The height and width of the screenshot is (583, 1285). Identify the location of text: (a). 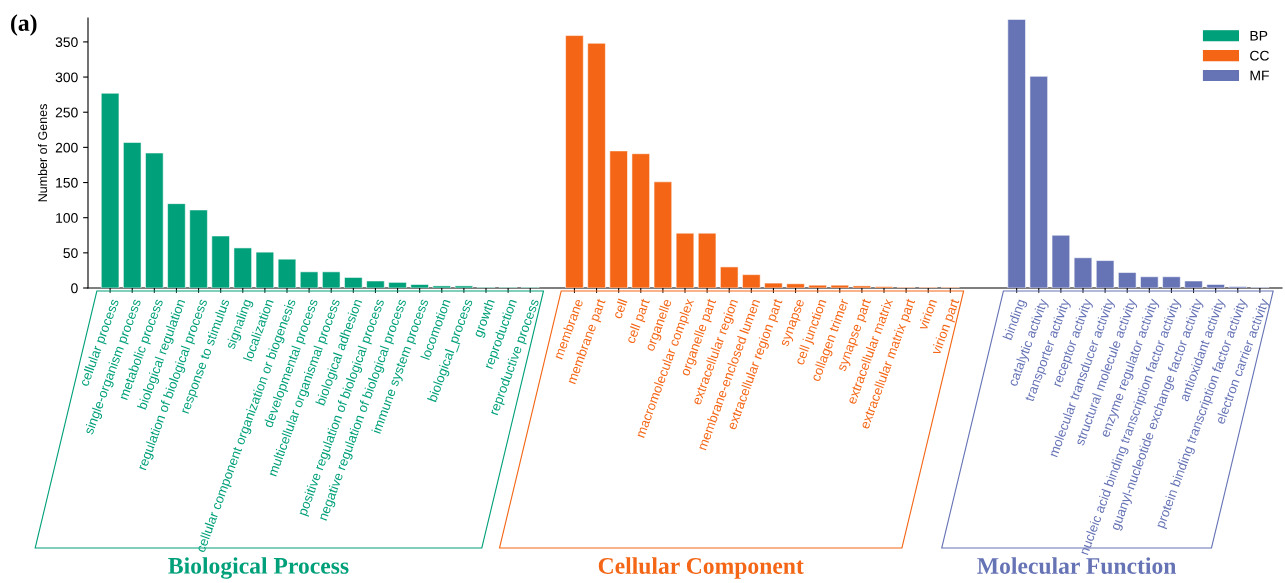
(24, 25).